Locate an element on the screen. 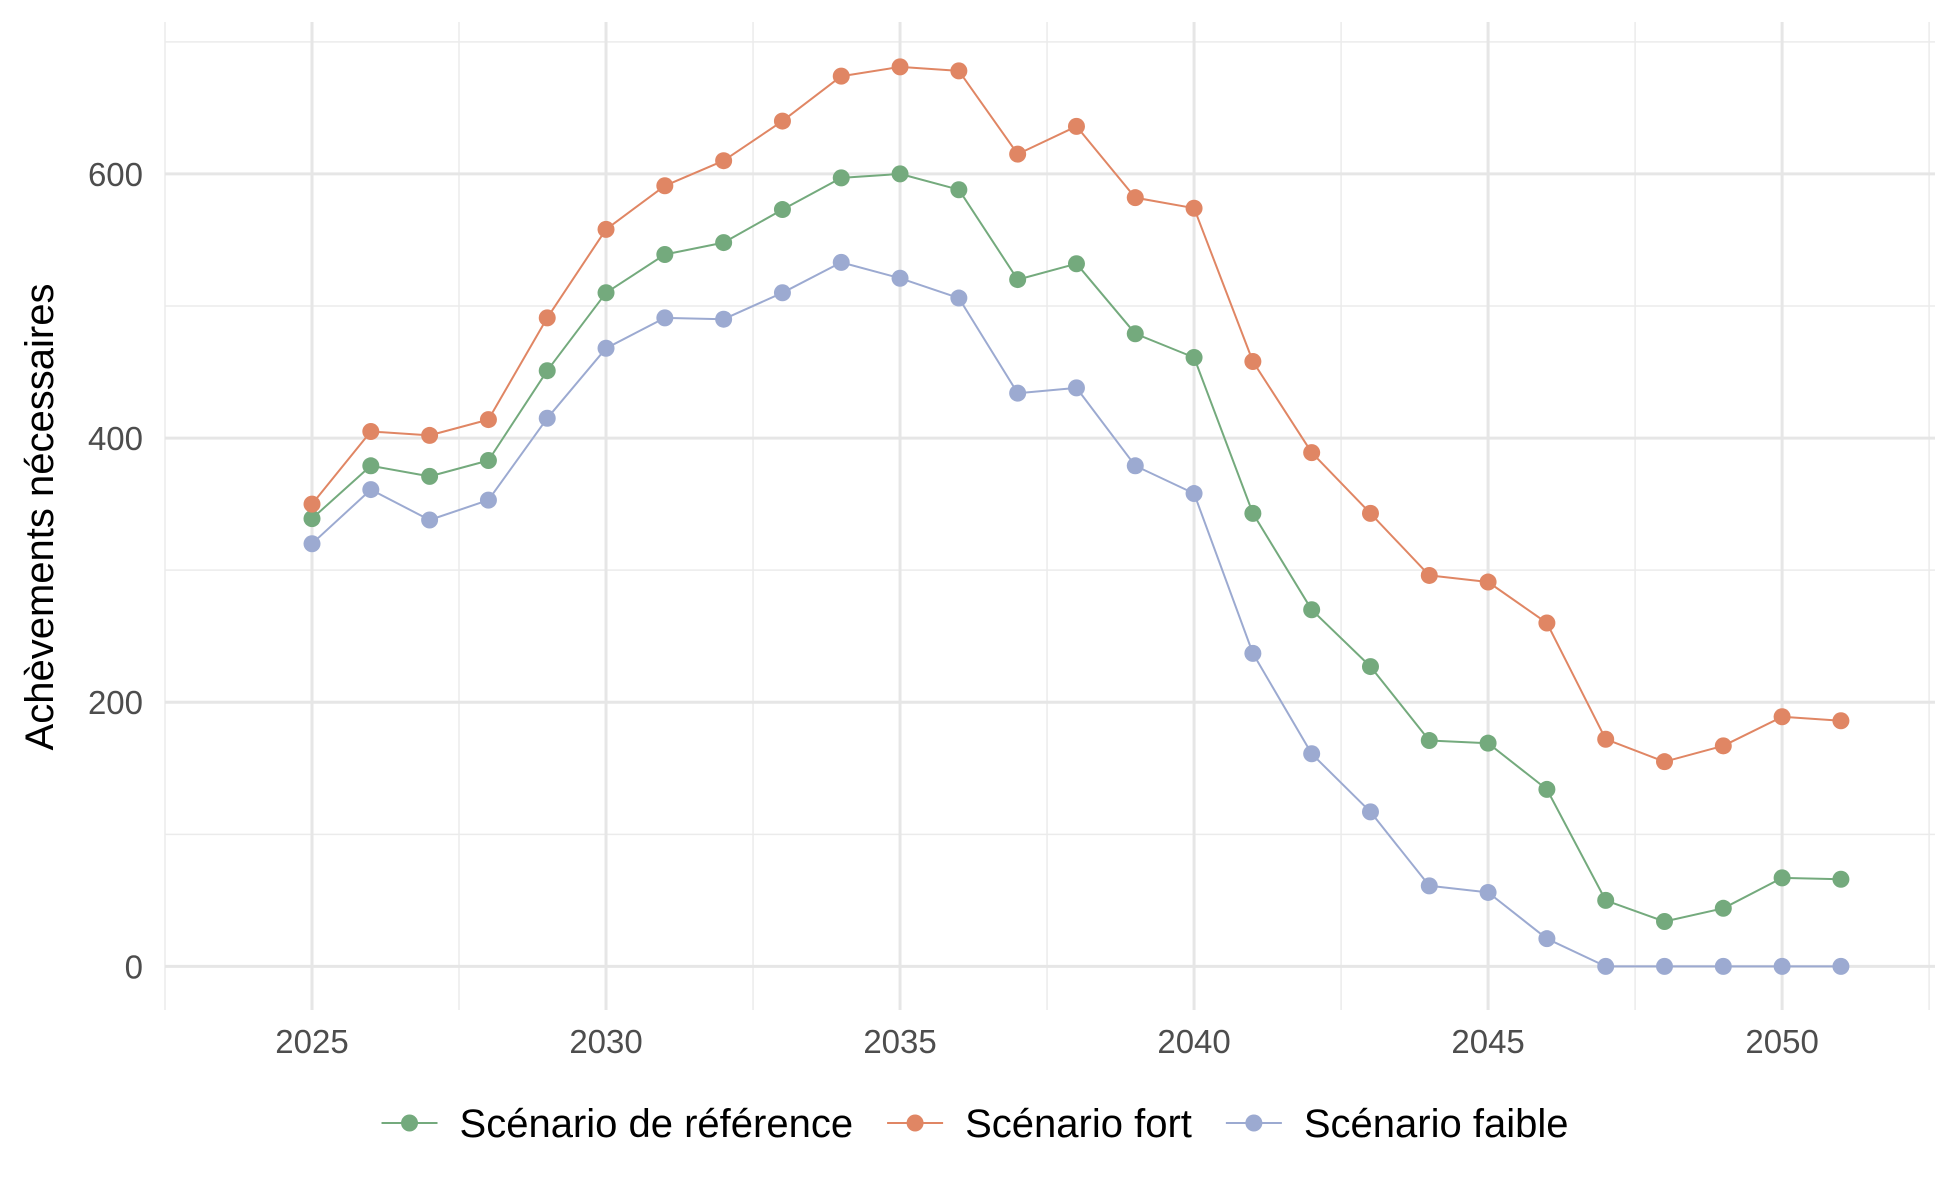 The width and height of the screenshot is (1950, 1200). x-tick-label: 2040 is located at coordinates (1193, 1041).